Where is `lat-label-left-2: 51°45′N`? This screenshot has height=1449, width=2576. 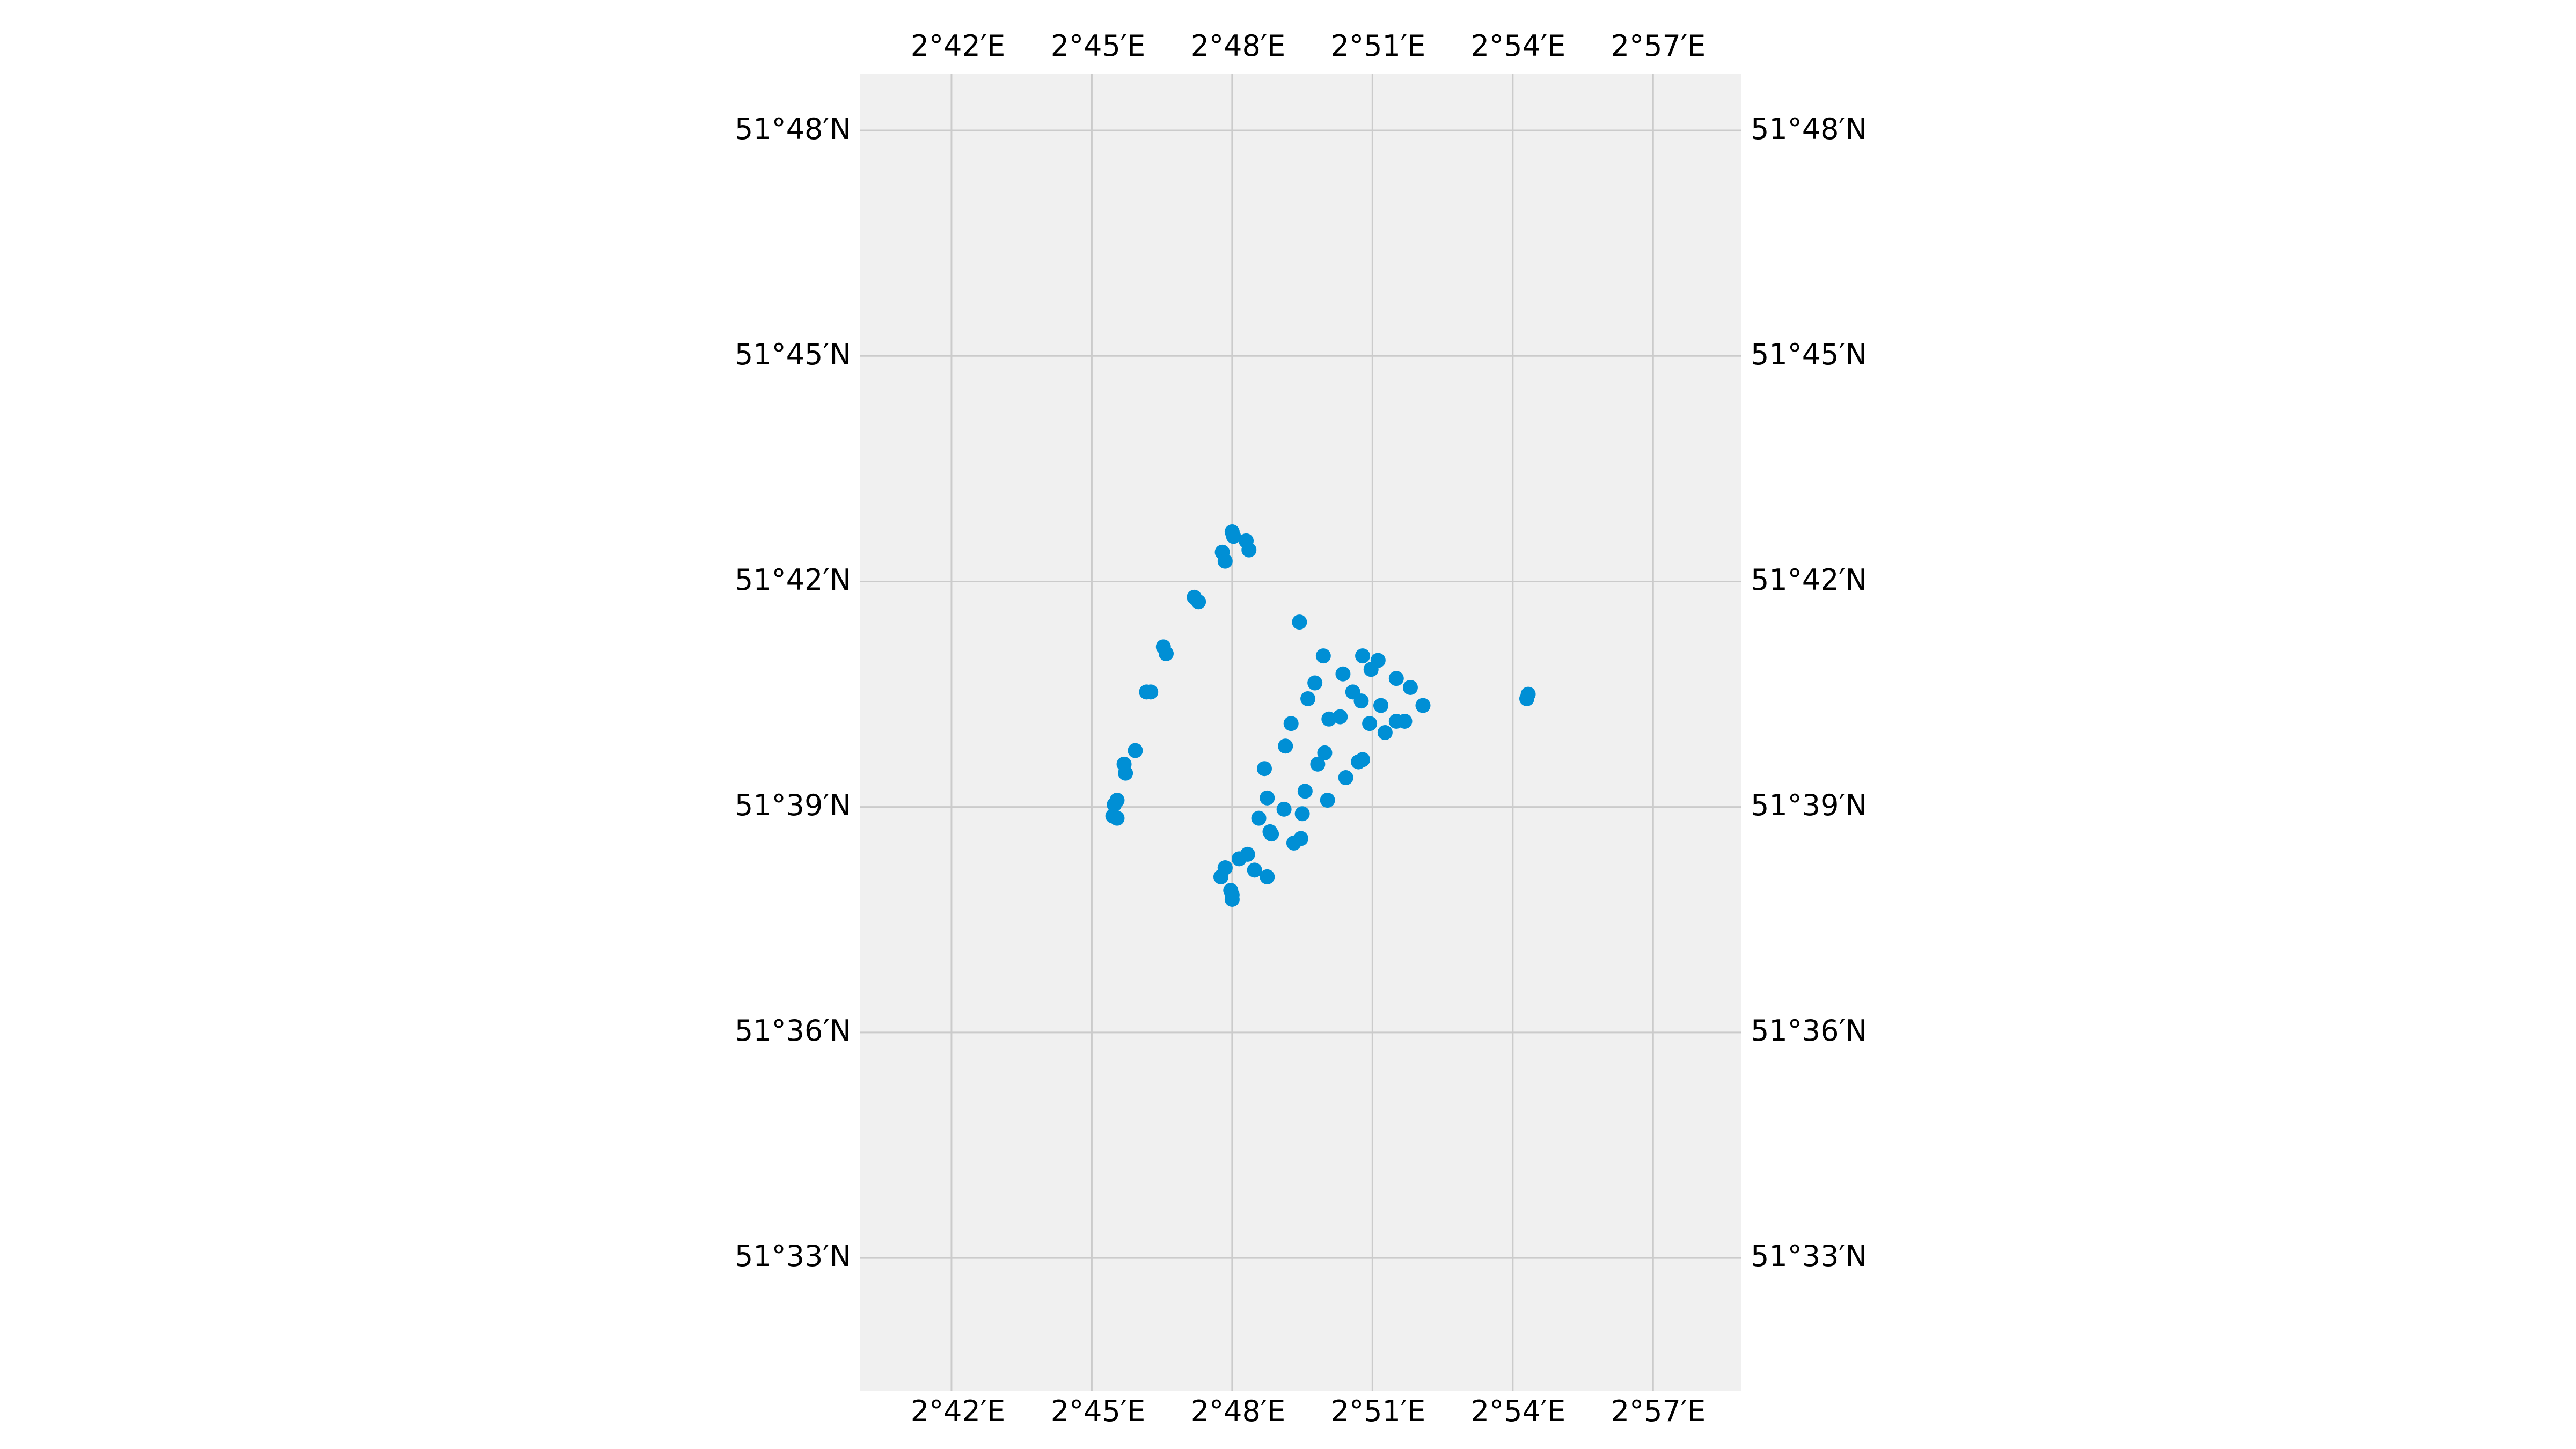 lat-label-left-2: 51°45′N is located at coordinates (793, 354).